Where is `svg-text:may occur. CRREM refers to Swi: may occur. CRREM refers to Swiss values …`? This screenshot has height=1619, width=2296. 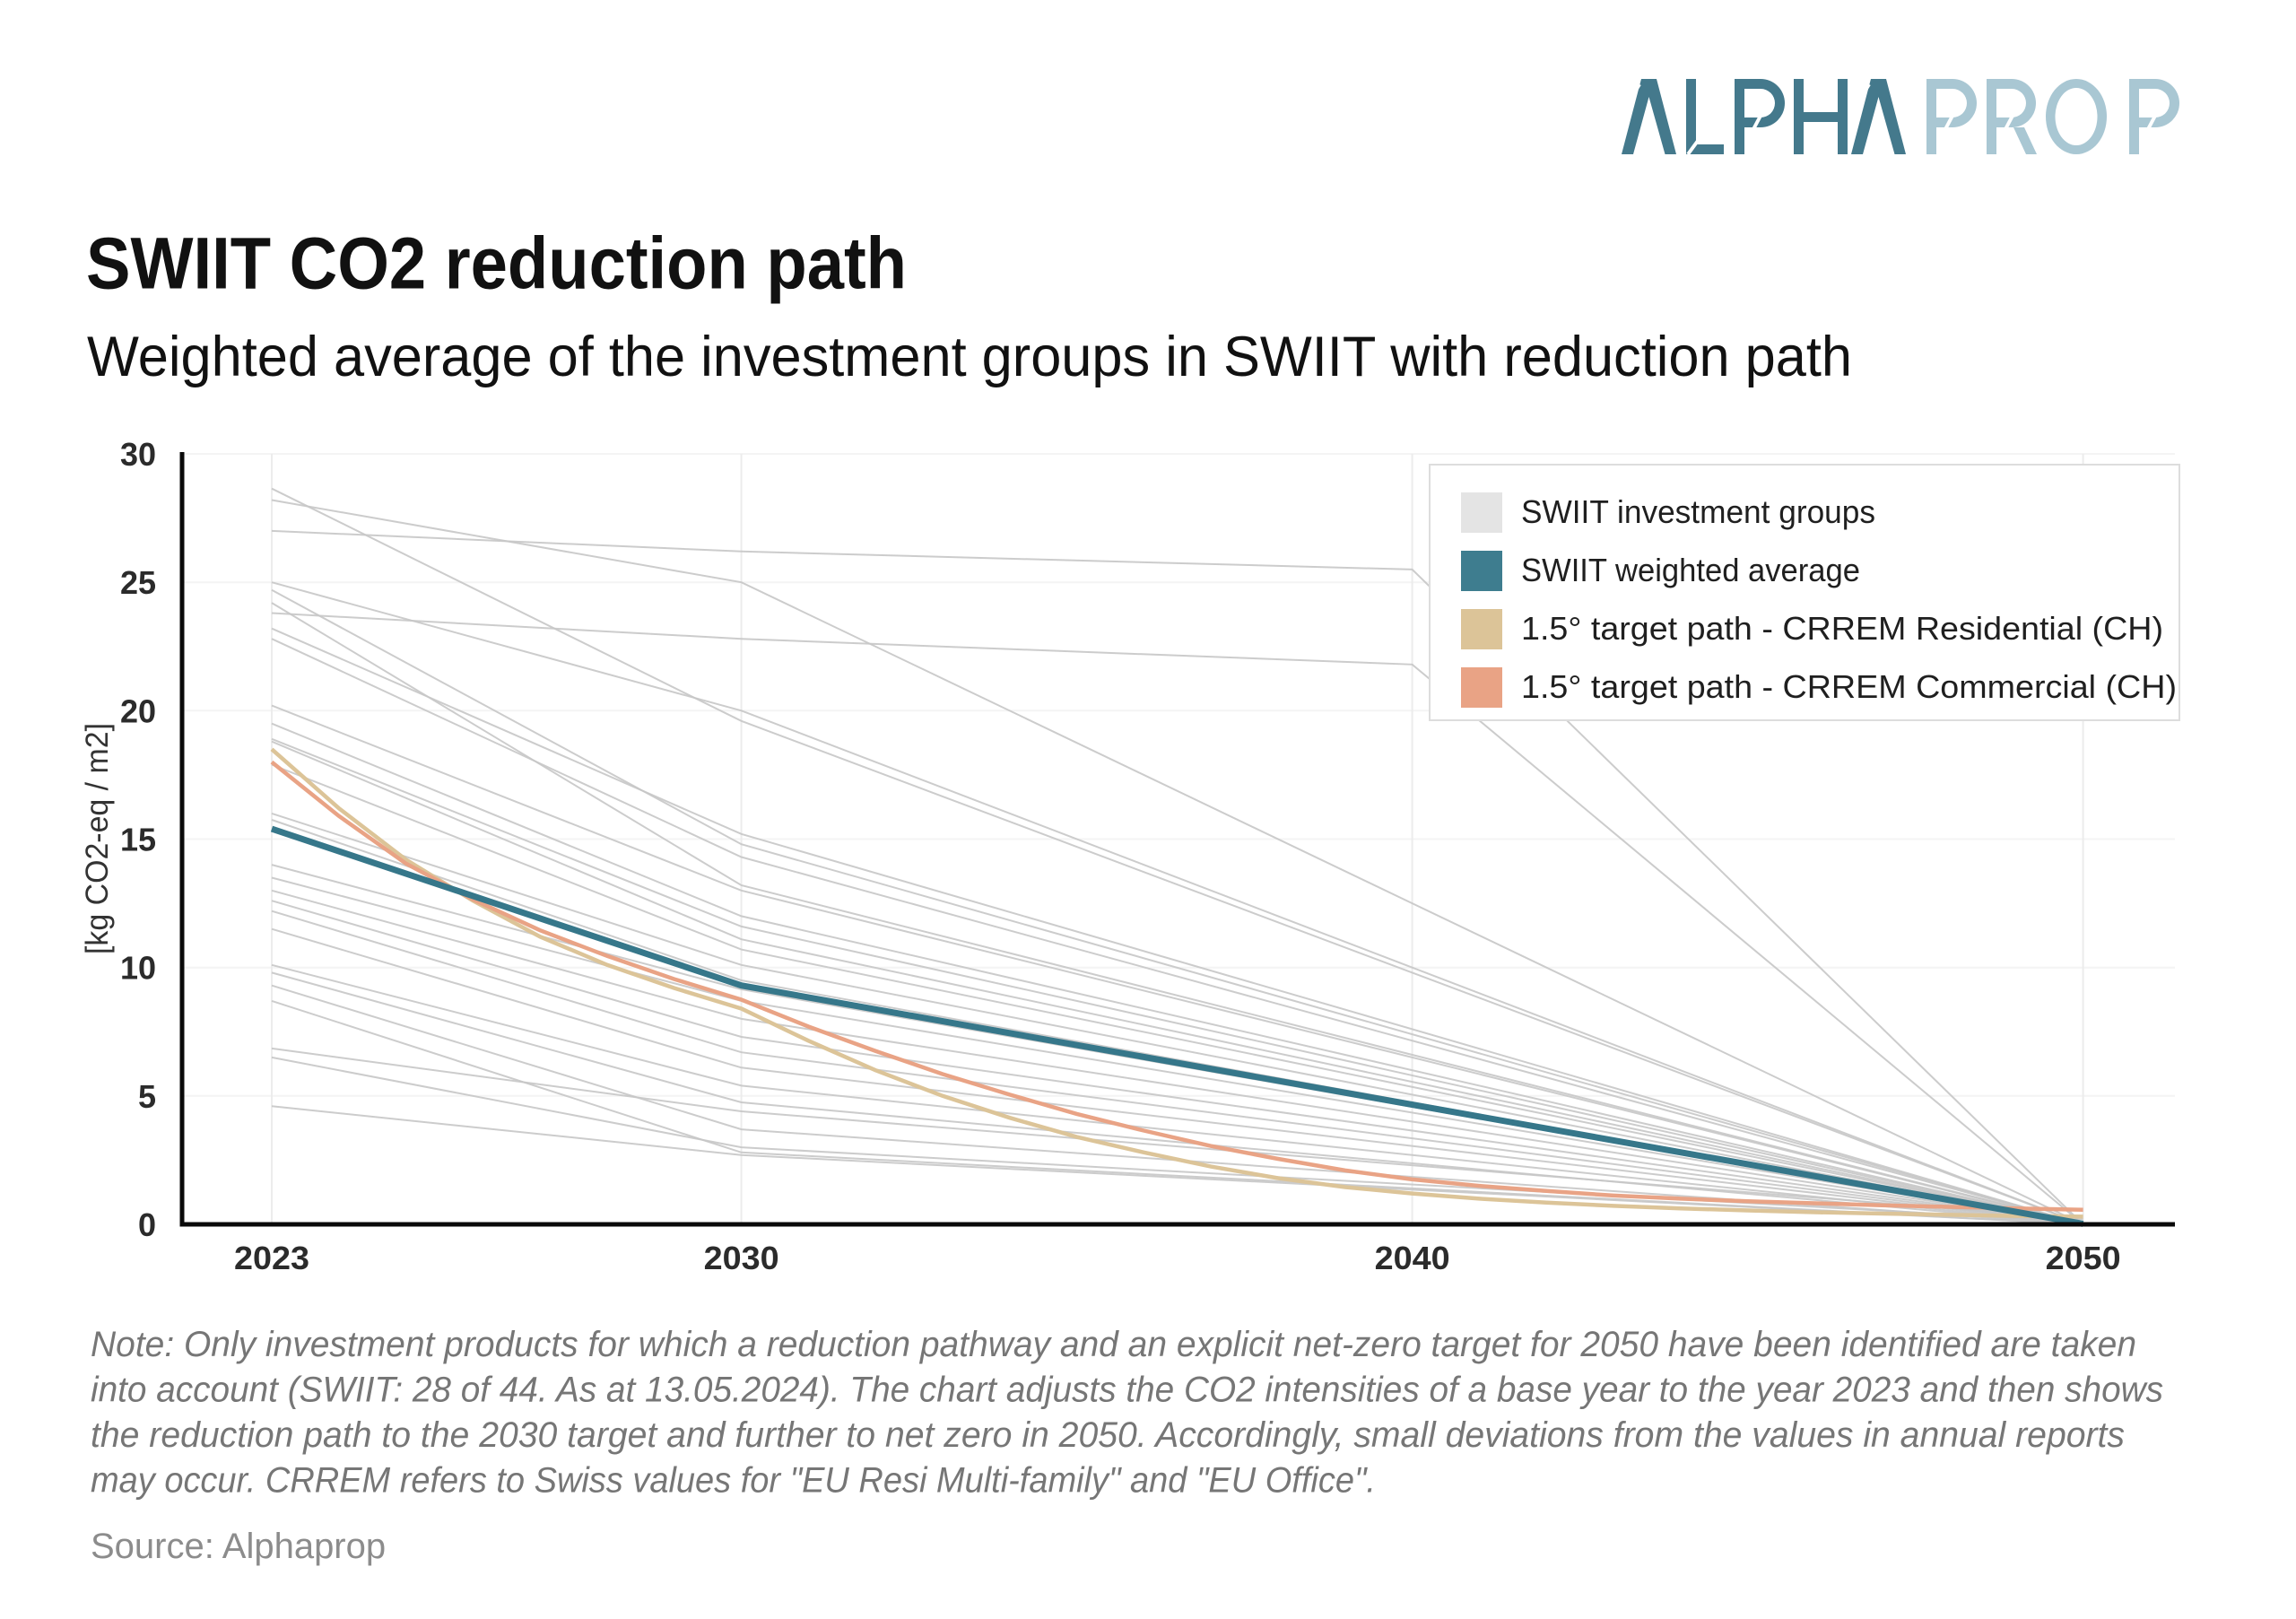 svg-text:may occur. CRREM refers to Swi: may occur. CRREM refers to Swiss values … is located at coordinates (733, 1481).